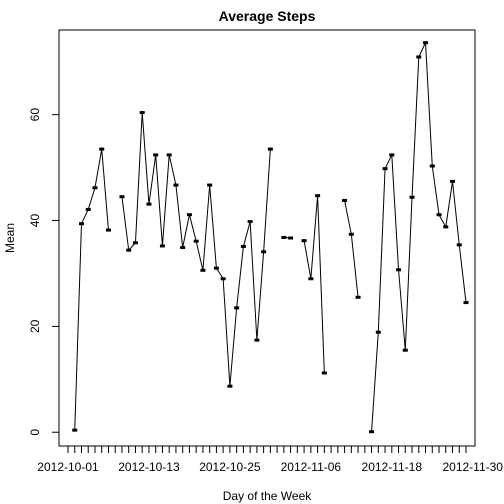 The width and height of the screenshot is (504, 504). What do you see at coordinates (35, 221) in the screenshot?
I see `y-tick-label: 40` at bounding box center [35, 221].